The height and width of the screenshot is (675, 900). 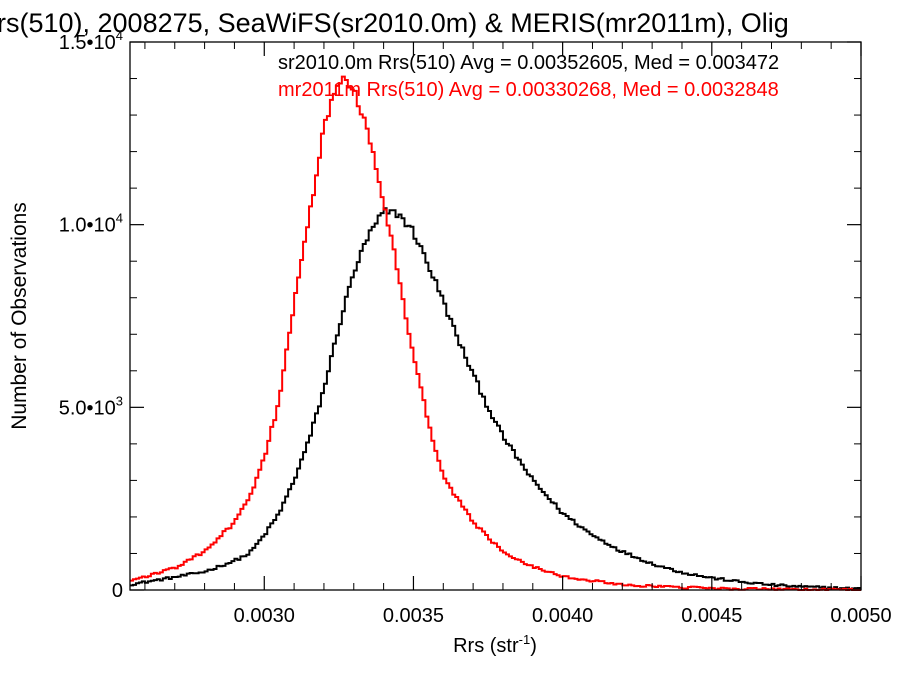 What do you see at coordinates (19, 316) in the screenshot?
I see `y-axis-label: Number of Observations` at bounding box center [19, 316].